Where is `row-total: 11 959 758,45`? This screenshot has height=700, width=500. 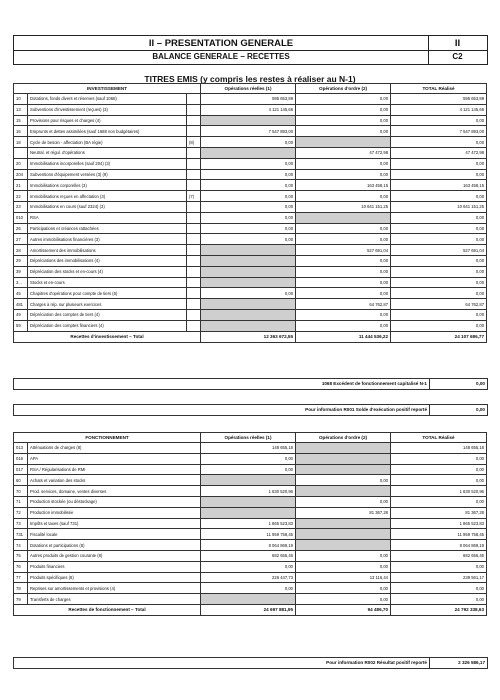
row-total: 11 959 758,45 is located at coordinates (439, 534).